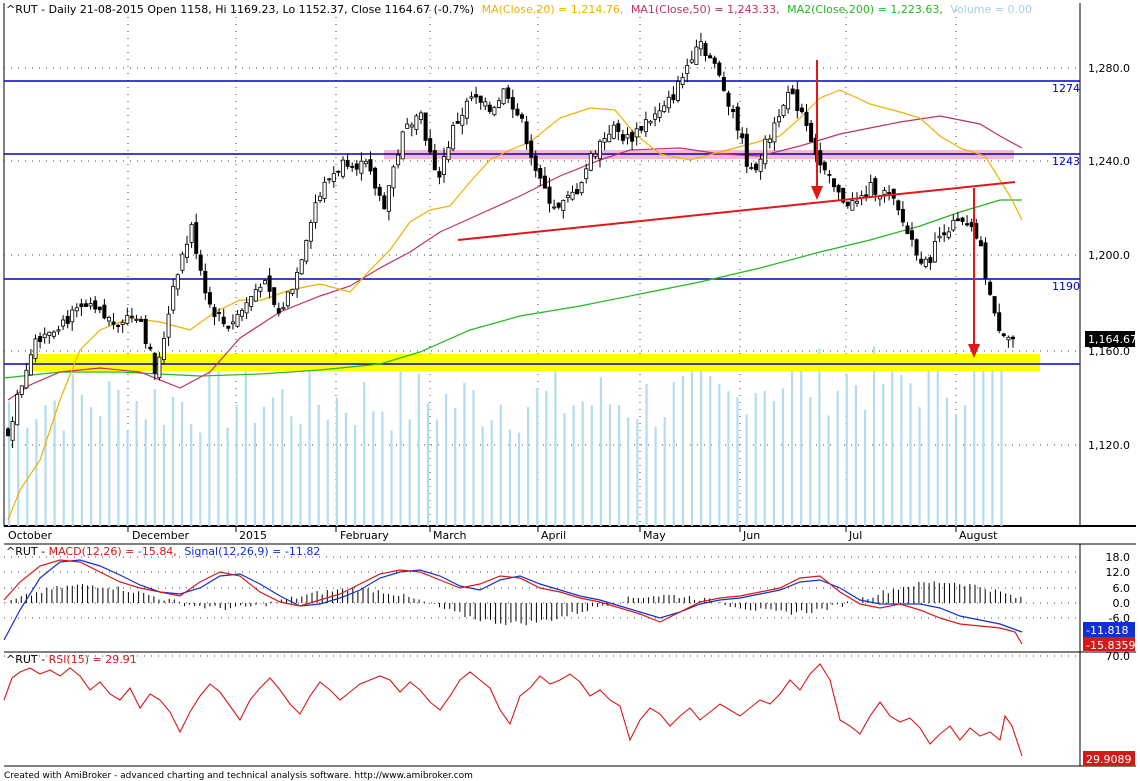  What do you see at coordinates (364, 535) in the screenshot?
I see `x-label: February` at bounding box center [364, 535].